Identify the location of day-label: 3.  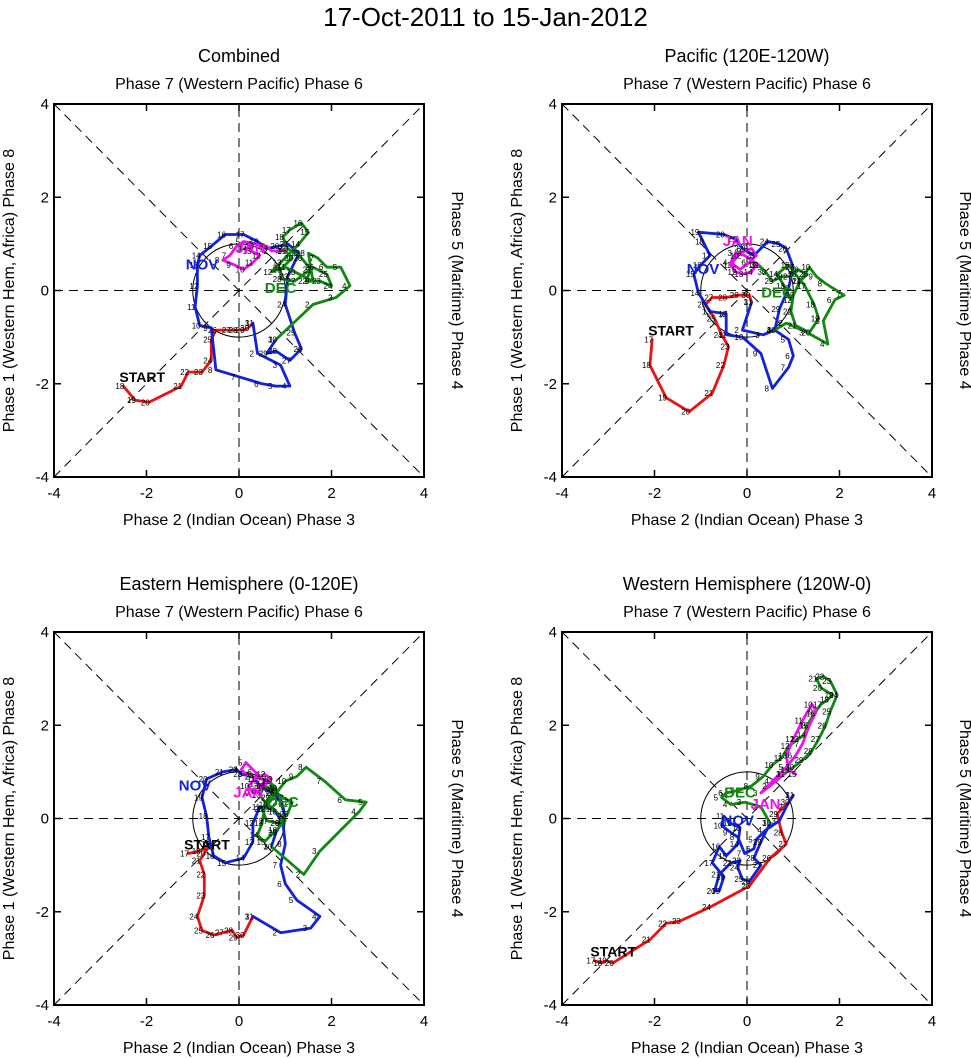
(755, 793).